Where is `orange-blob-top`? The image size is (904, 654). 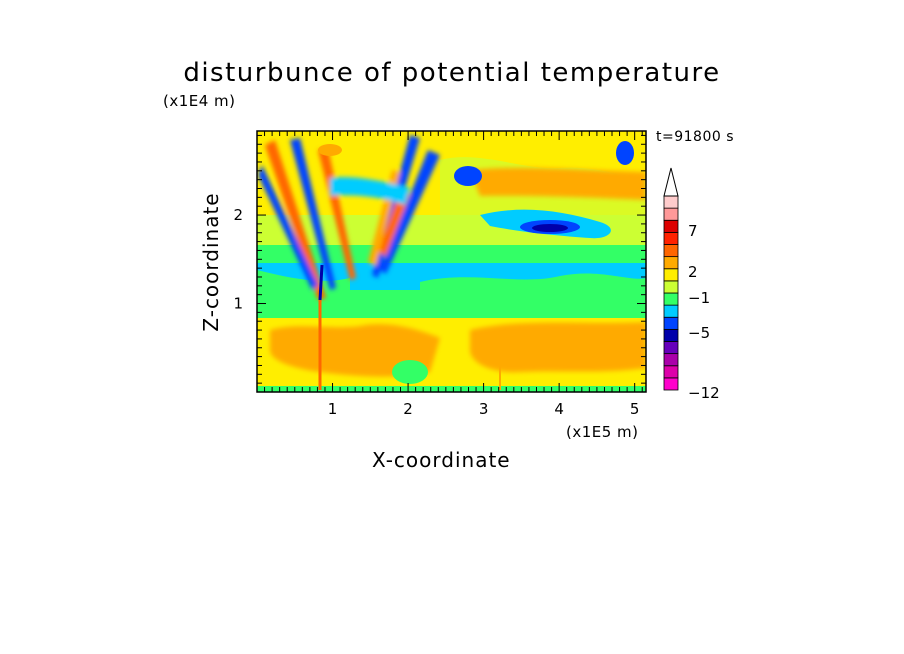
orange-blob-top is located at coordinates (330, 150).